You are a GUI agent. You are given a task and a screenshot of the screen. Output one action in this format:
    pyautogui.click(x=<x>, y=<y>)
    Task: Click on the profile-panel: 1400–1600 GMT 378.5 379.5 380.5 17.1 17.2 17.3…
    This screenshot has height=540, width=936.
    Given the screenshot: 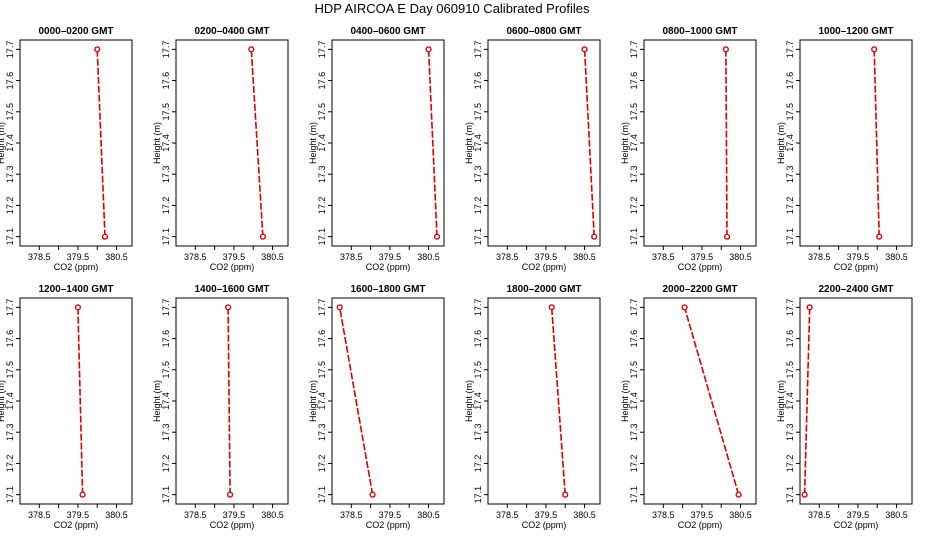 What is the action you would take?
    pyautogui.click(x=220, y=407)
    